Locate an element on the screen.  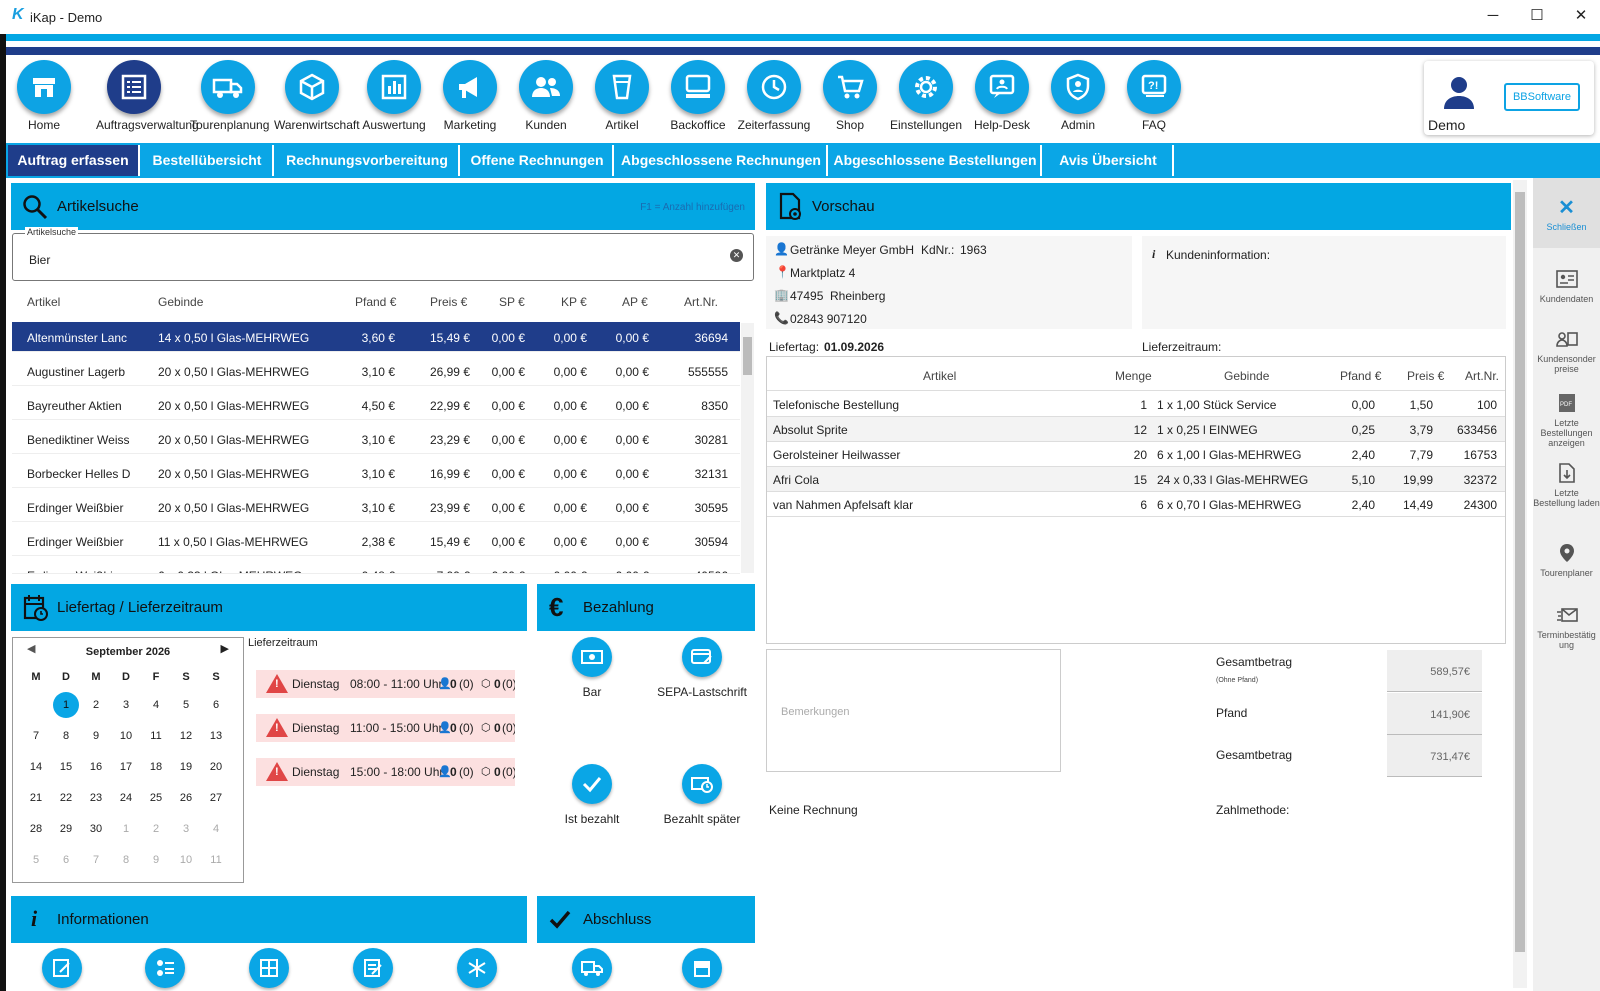
user-box: Demo BBSoftware is located at coordinates (1509, 98).